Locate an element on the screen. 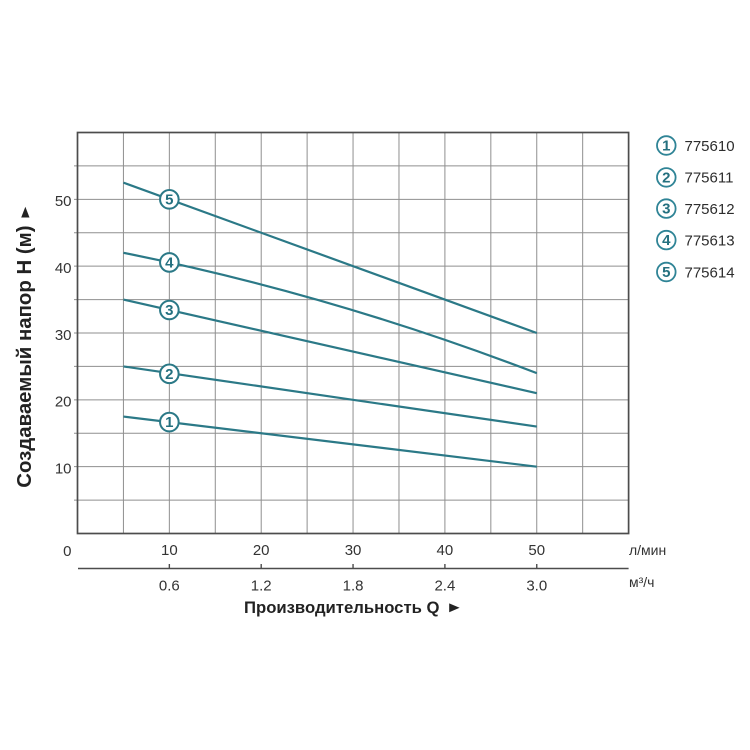 The image size is (750, 750). svg-text: 775612 is located at coordinates (710, 209).